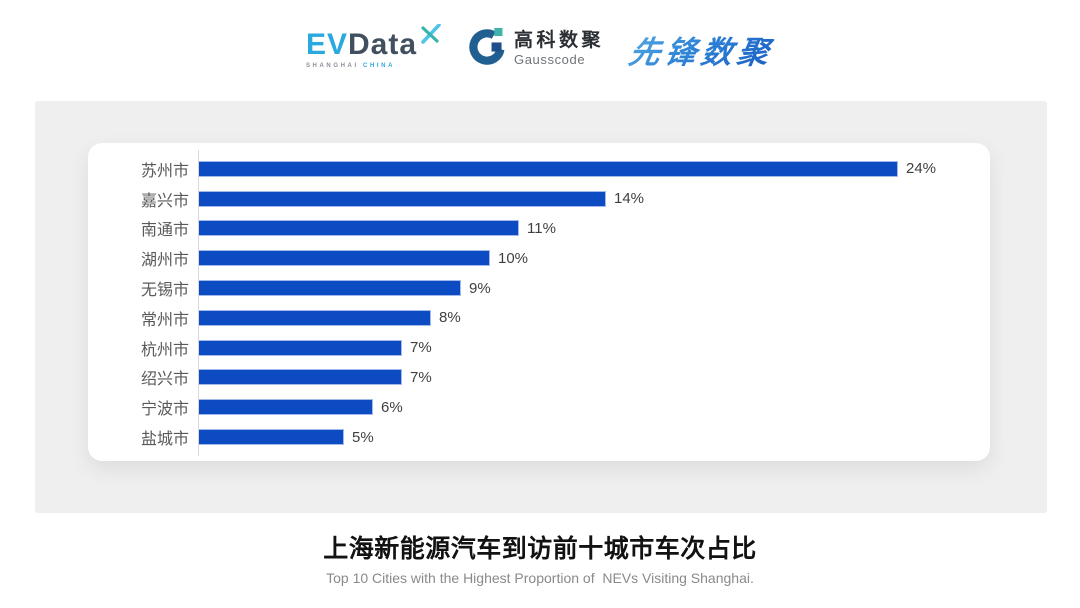 This screenshot has width=1080, height=608. What do you see at coordinates (164, 440) in the screenshot?
I see `category-label: 盐城市` at bounding box center [164, 440].